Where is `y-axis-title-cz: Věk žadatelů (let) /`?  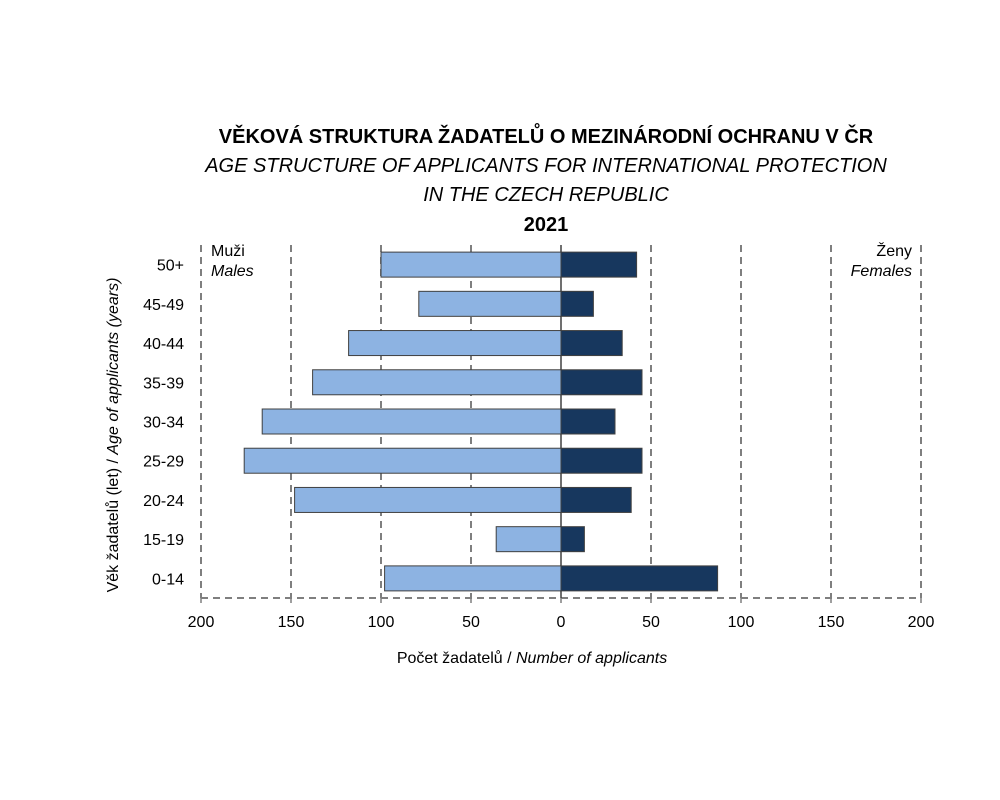
y-axis-title-cz: Věk žadatelů (let) / is located at coordinates (113, 524).